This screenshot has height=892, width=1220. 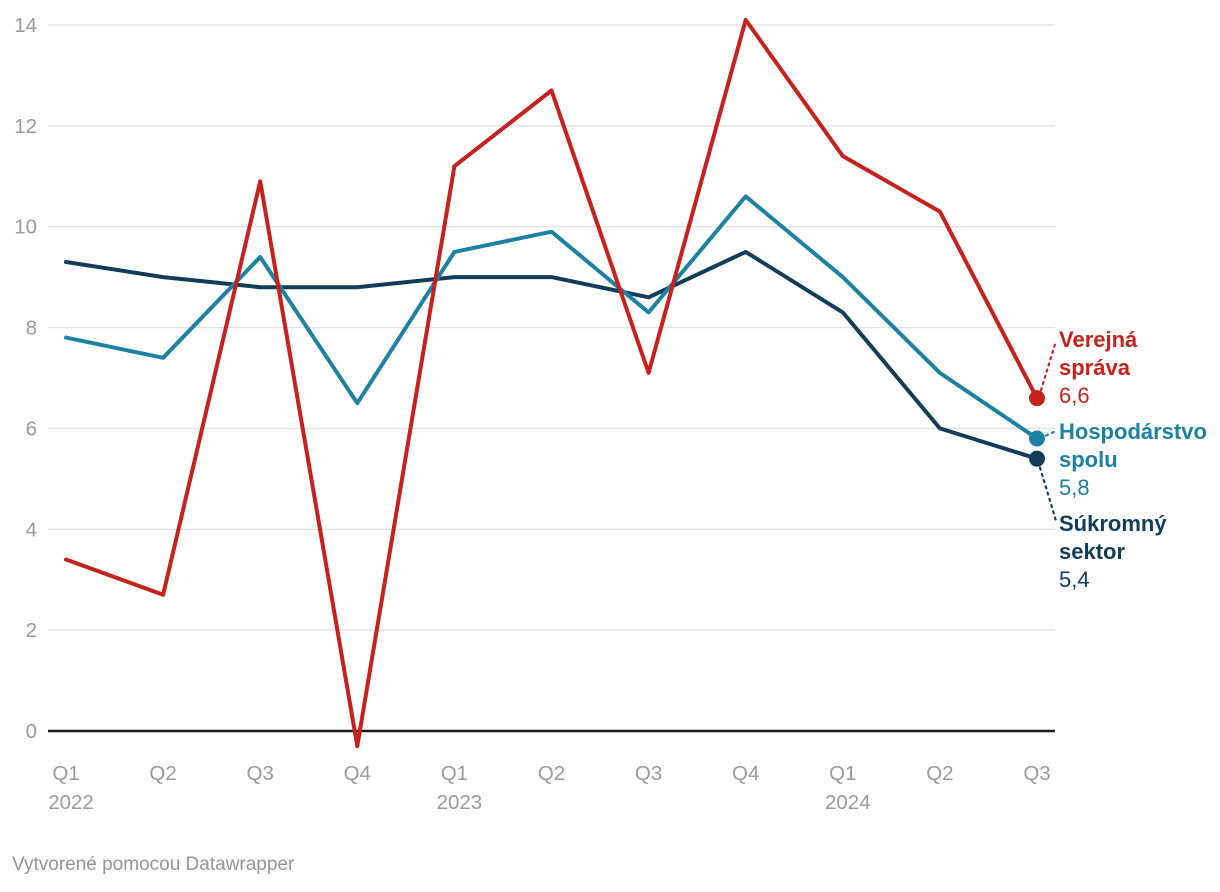 What do you see at coordinates (31, 529) in the screenshot?
I see `y-tick-label: 4` at bounding box center [31, 529].